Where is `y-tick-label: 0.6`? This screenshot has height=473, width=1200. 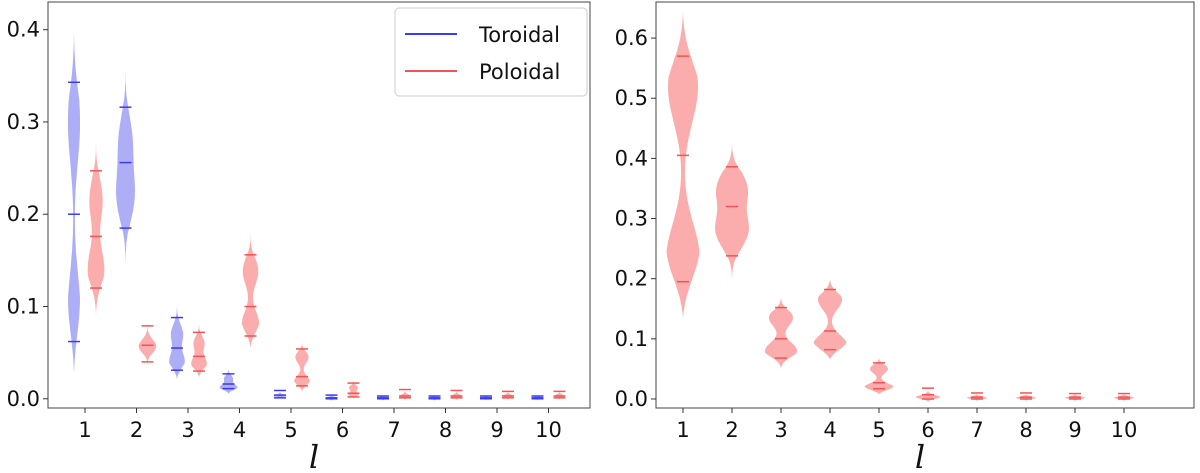
y-tick-label: 0.6 is located at coordinates (631, 38).